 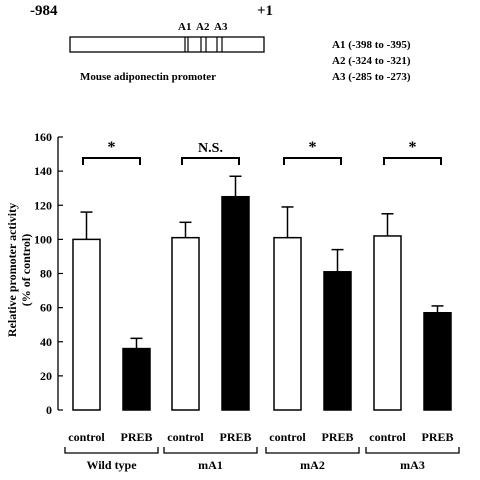 I want to click on site-range-a1: A1 (-398 to -395), so click(x=371, y=45).